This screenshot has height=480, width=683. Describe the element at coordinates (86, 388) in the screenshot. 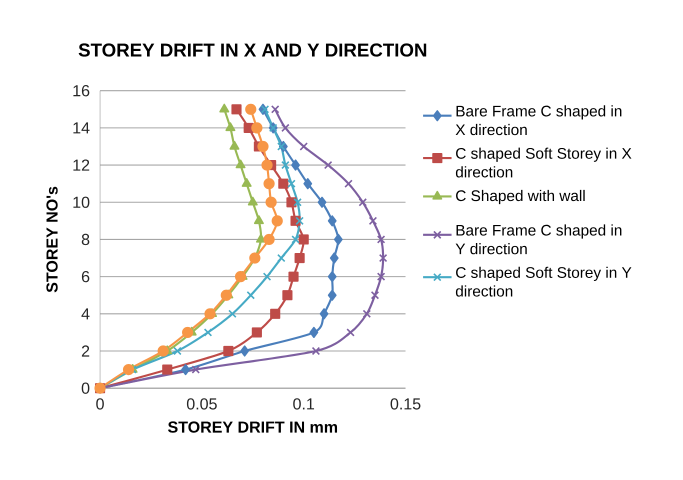

I see `y-tick-label: 0` at that location.